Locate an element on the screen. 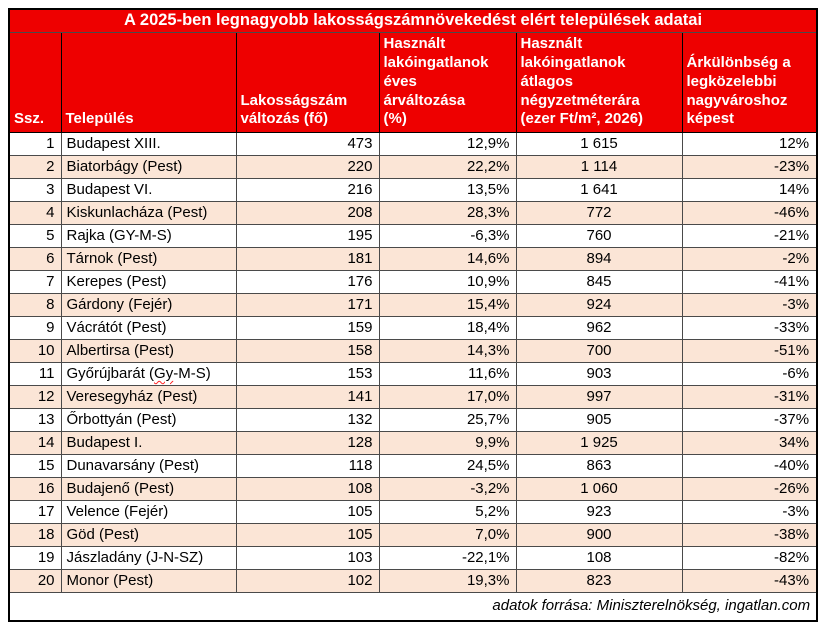 This screenshot has height=640, width=825. rank-cell: 12 is located at coordinates (35, 397).